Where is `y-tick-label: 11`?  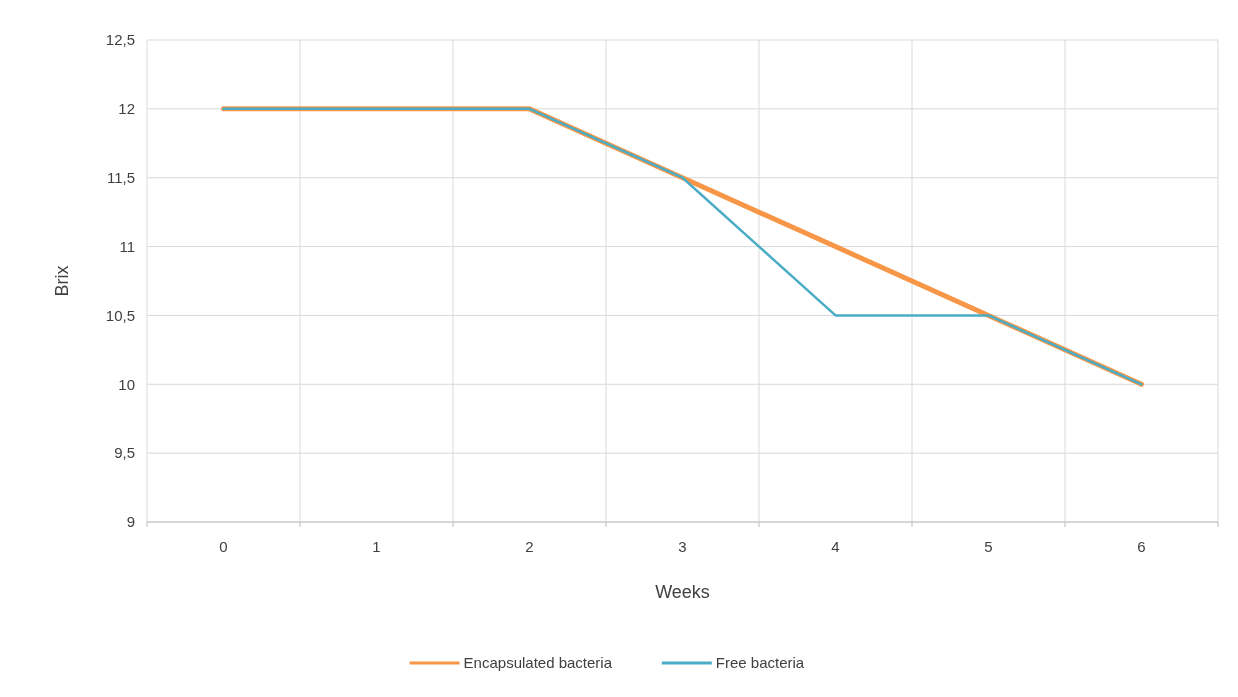 y-tick-label: 11 is located at coordinates (127, 246).